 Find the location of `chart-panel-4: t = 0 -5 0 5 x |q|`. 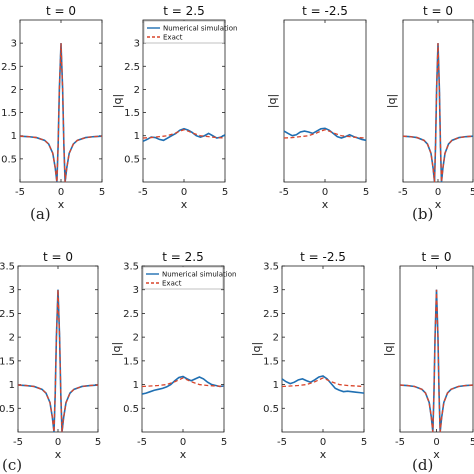

chart-panel-4: t = 0 -5 0 5 x |q| is located at coordinates (429, 107).